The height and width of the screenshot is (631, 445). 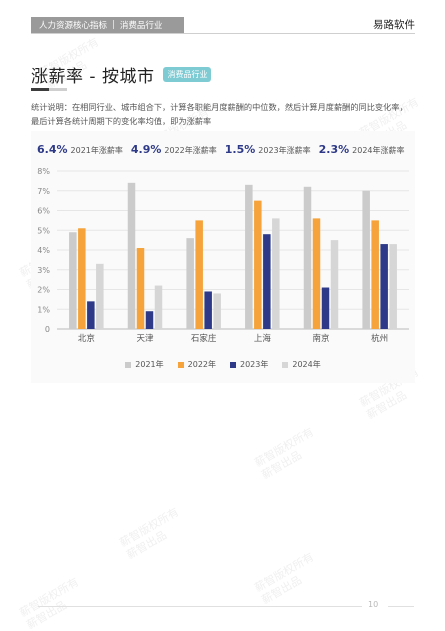 What do you see at coordinates (43, 309) in the screenshot?
I see `y-tick-label: 1%` at bounding box center [43, 309].